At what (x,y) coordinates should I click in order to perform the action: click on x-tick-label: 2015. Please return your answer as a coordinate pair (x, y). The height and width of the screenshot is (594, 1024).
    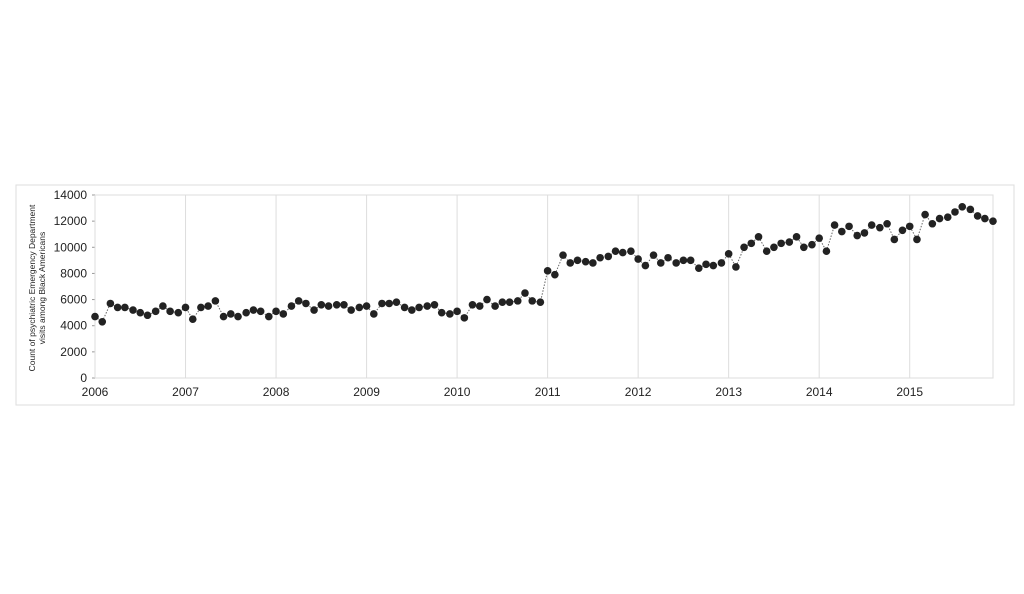
    Looking at the image, I should click on (909, 392).